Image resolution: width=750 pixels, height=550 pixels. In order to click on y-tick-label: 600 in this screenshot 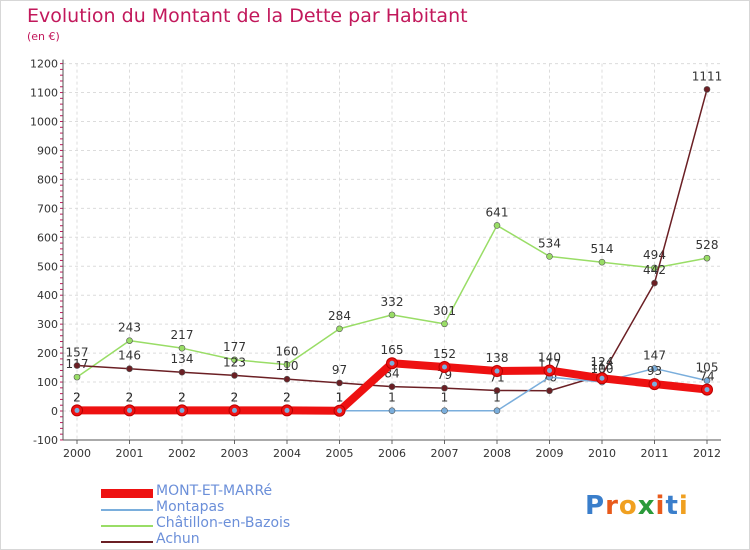, I will do `click(47, 237)`.